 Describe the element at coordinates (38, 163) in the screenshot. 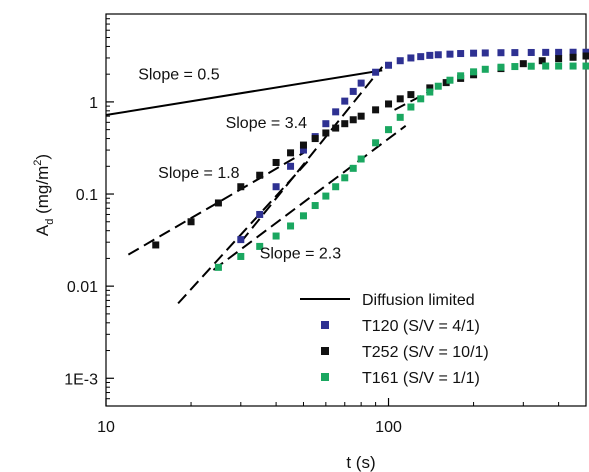

I see `y-axis-title-sup: 2` at that location.